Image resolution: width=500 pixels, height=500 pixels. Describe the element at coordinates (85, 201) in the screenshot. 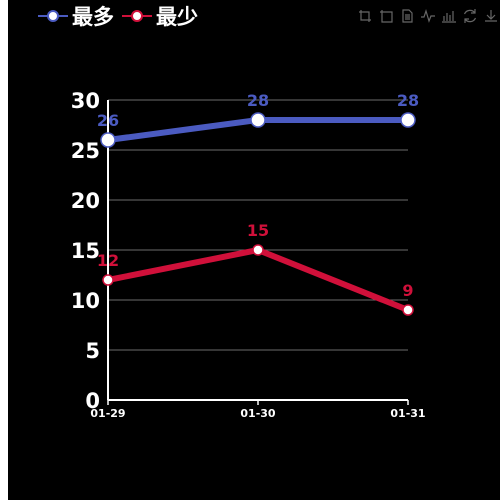

I see `y-tick-label: 20` at that location.